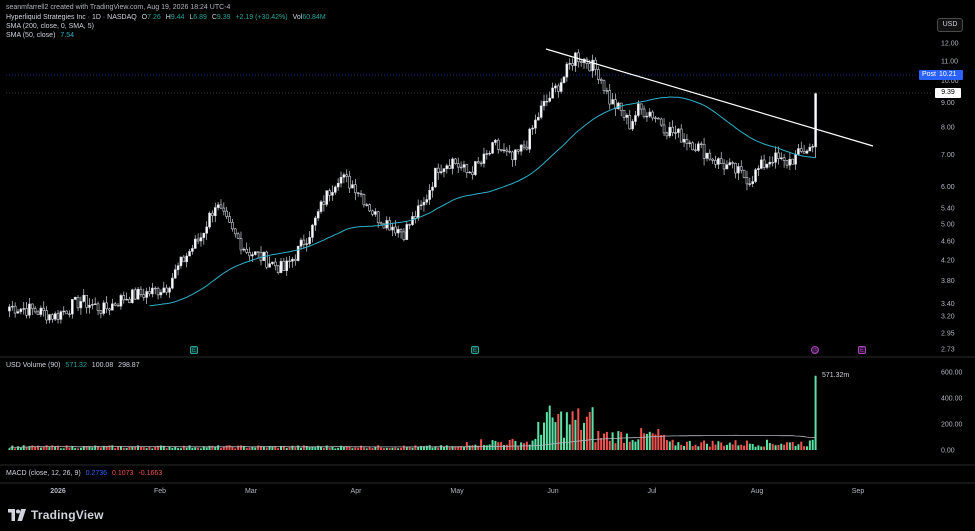 This screenshot has height=531, width=975. Describe the element at coordinates (815, 350) in the screenshot. I see `dividend-icon: ◷` at that location.